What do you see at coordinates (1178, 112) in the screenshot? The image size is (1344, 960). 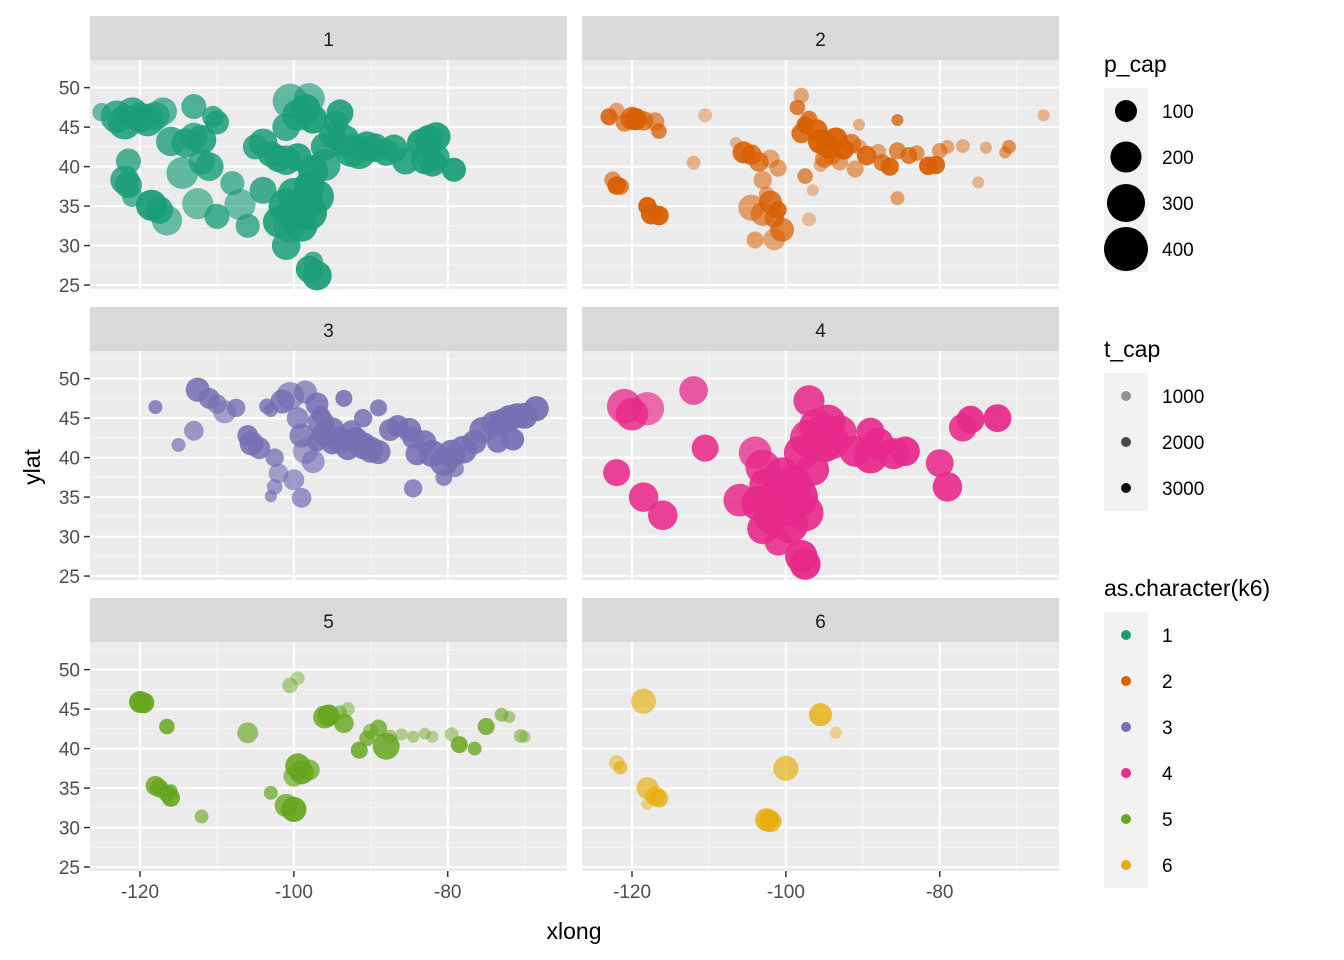 I see `legend-entry-label: 100` at bounding box center [1178, 112].